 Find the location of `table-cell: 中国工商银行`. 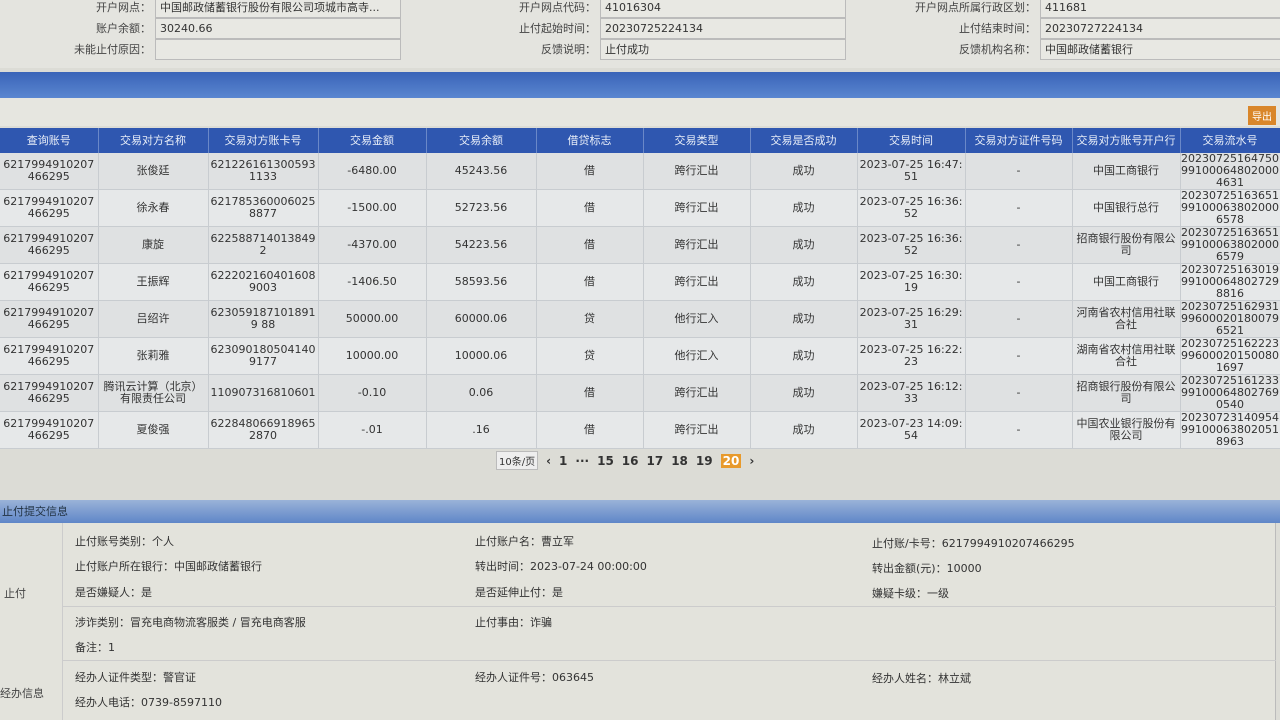

table-cell: 中国工商银行 is located at coordinates (1126, 282).